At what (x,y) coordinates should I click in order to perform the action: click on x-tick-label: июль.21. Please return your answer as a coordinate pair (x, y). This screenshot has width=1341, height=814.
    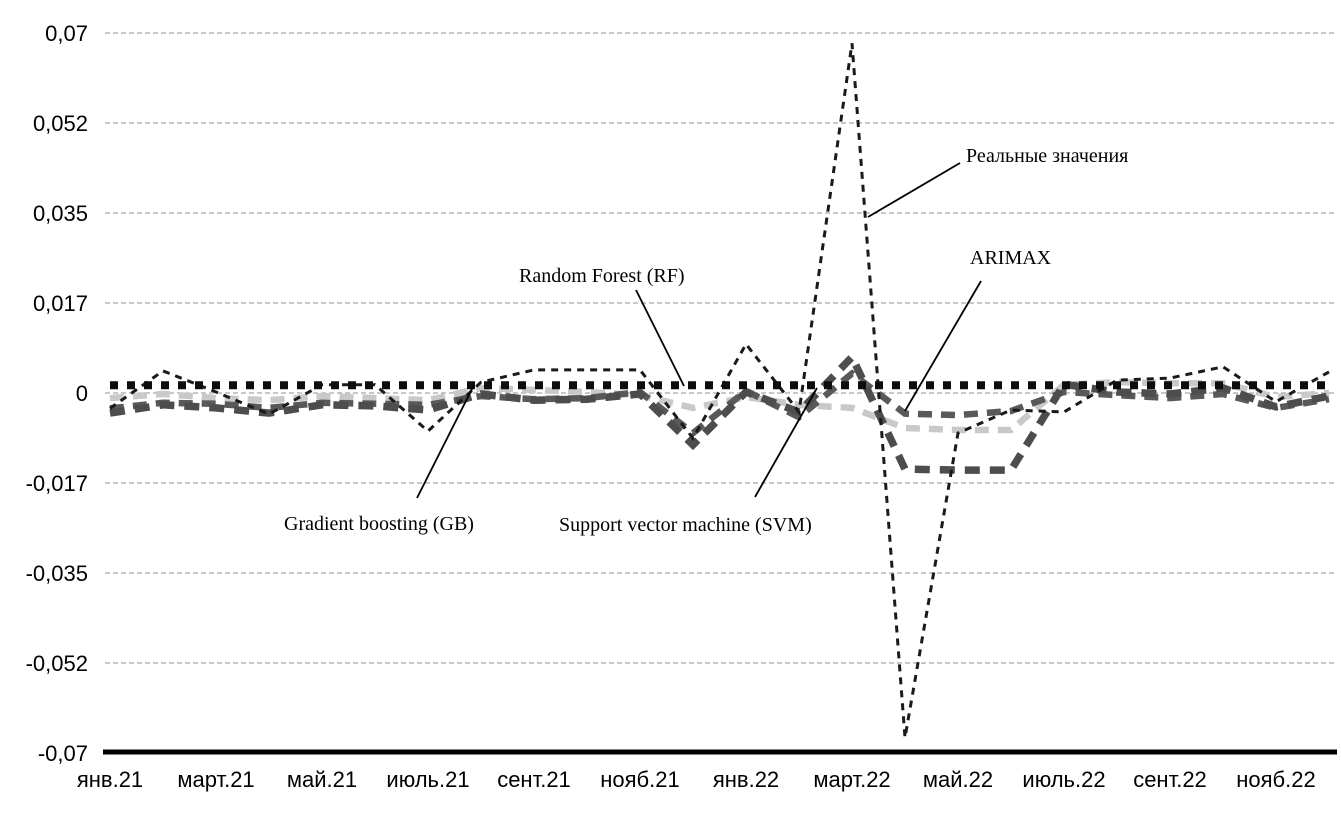
    Looking at the image, I should click on (427, 779).